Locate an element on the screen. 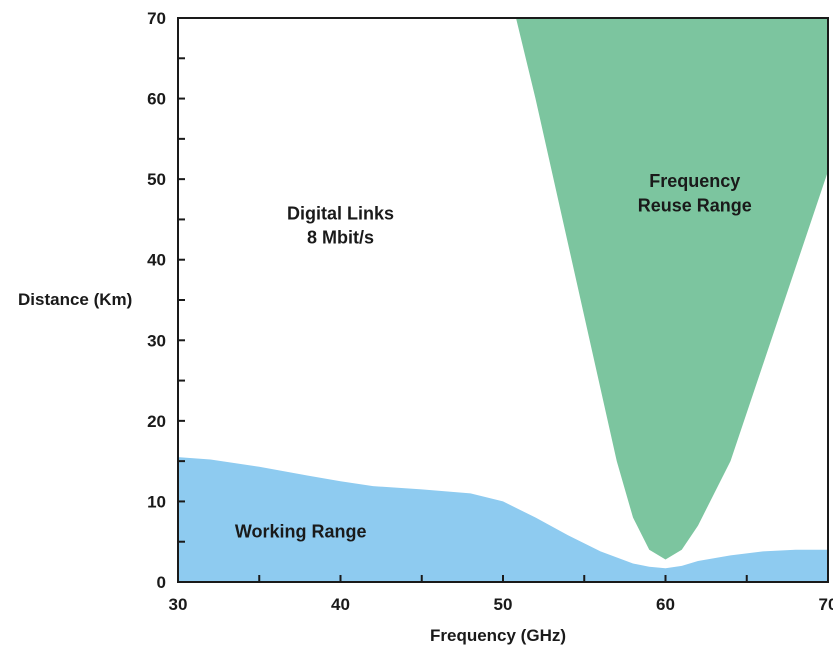 The height and width of the screenshot is (649, 833). y-tick-label: 30 is located at coordinates (156, 340).